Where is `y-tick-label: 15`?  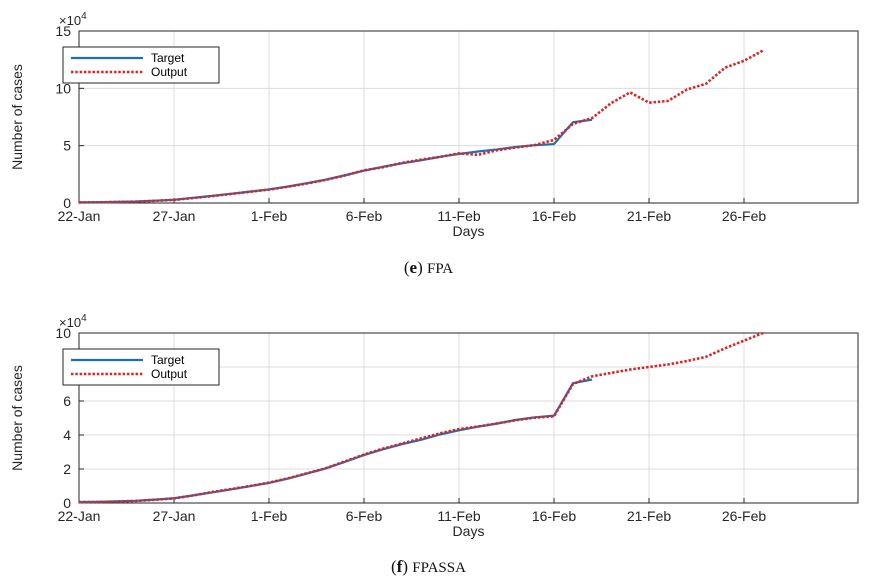 y-tick-label: 15 is located at coordinates (63, 31).